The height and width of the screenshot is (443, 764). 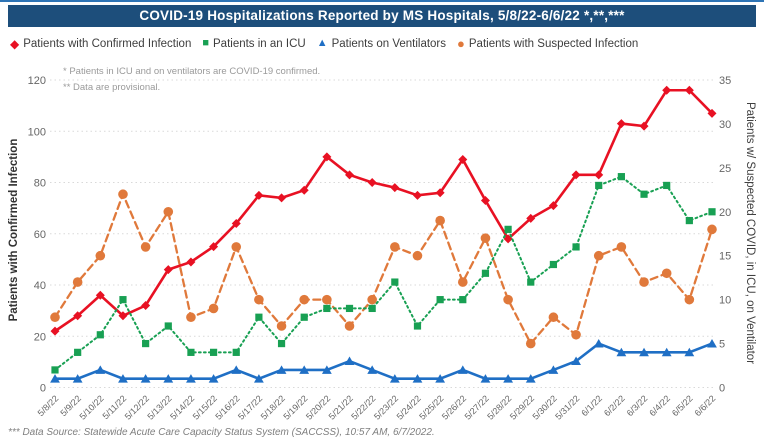 I want to click on left-axis-tick: 40, so click(x=40, y=286).